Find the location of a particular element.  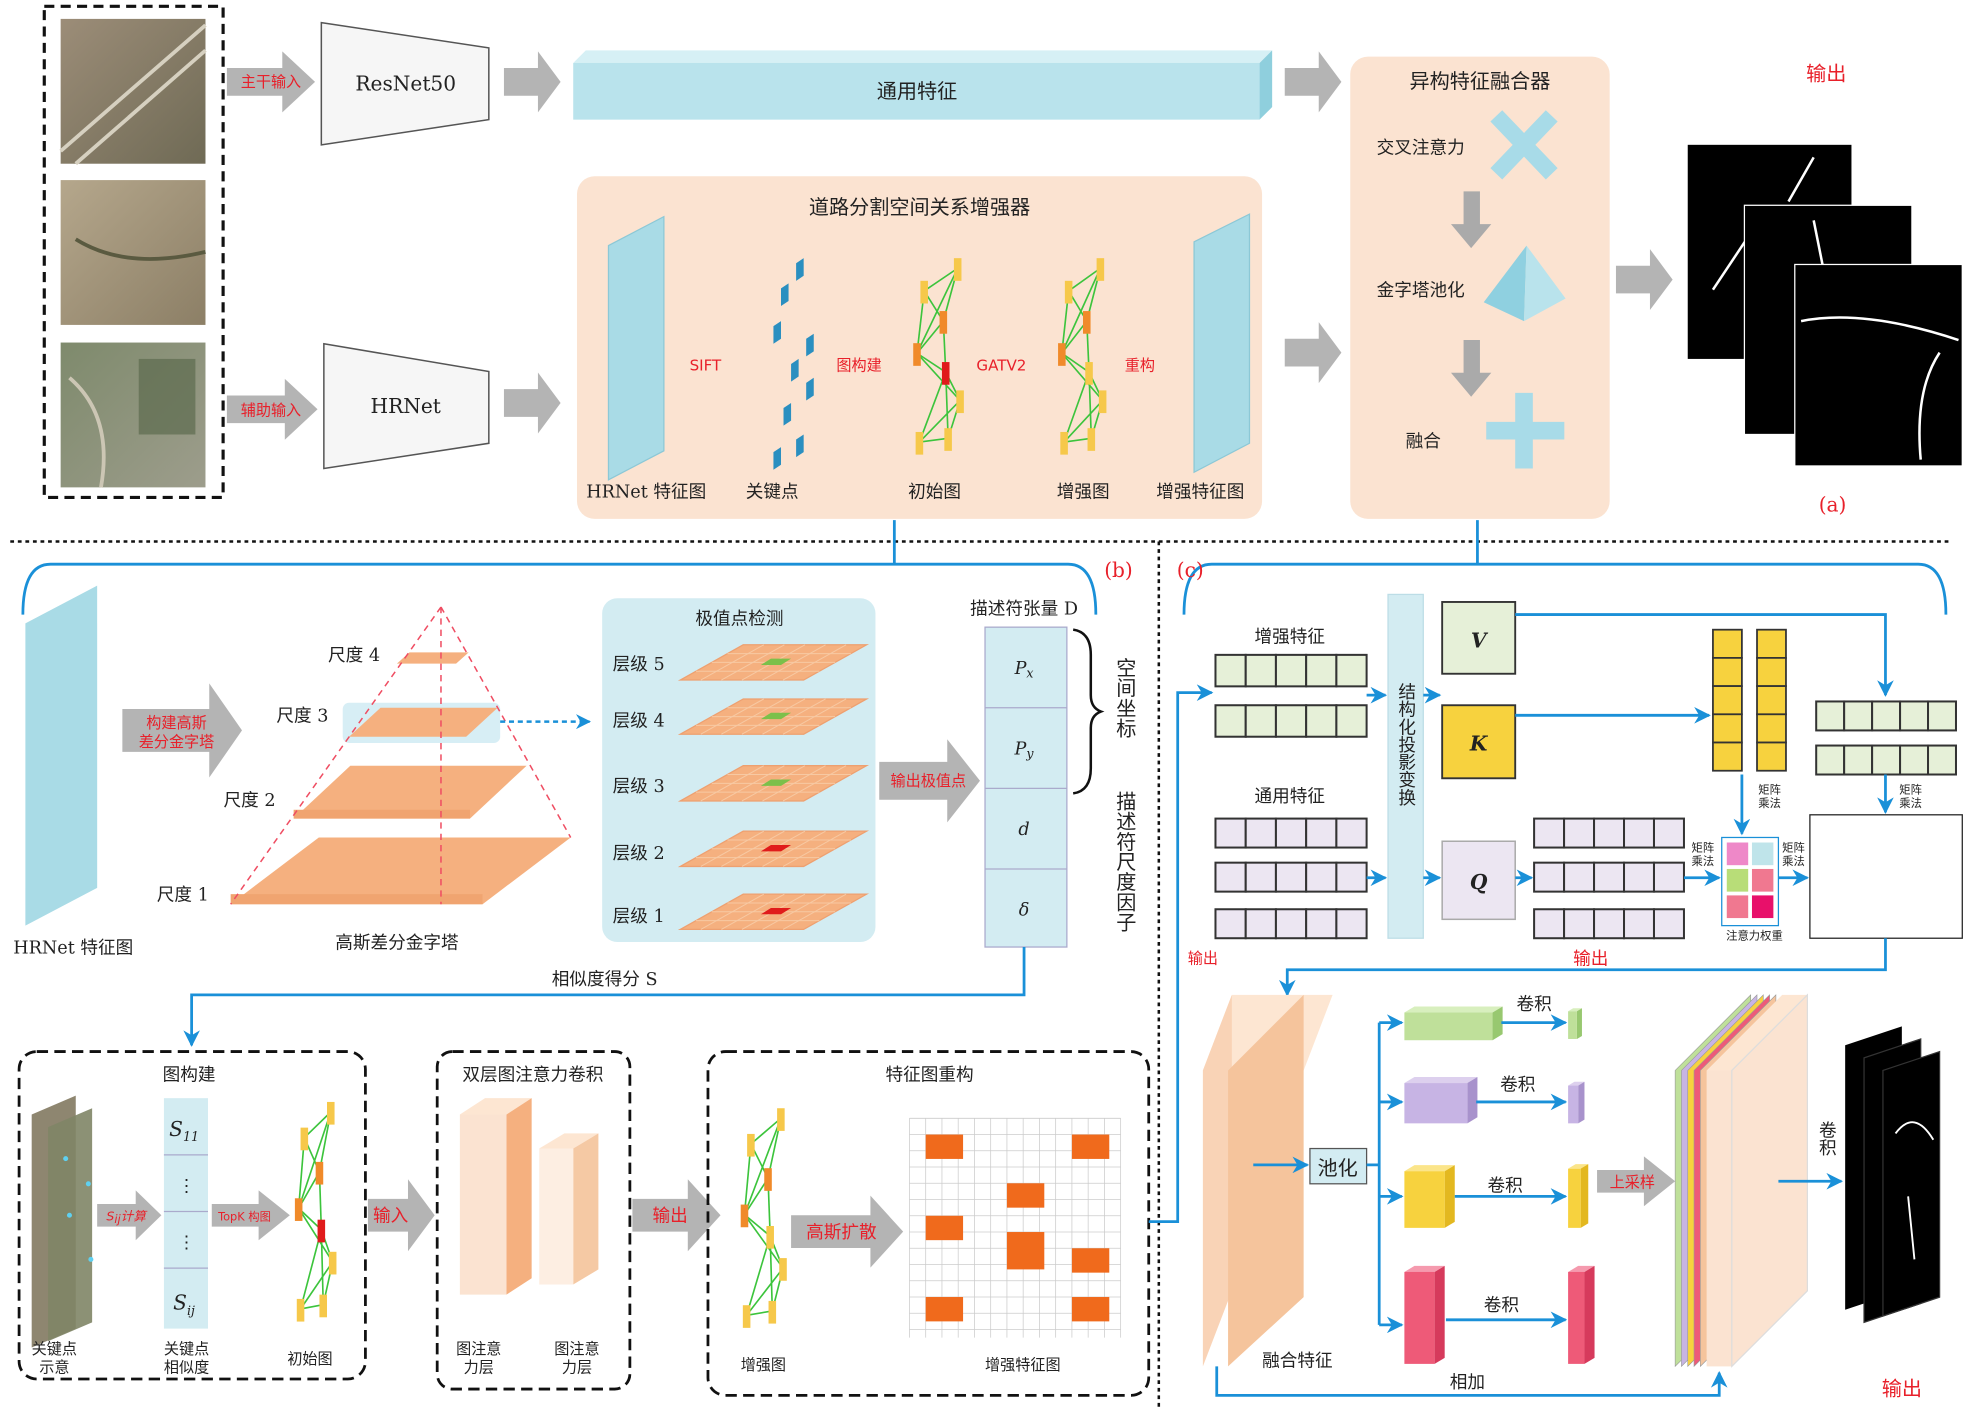

step-label-initial-graph: 初始图 is located at coordinates (934, 491).